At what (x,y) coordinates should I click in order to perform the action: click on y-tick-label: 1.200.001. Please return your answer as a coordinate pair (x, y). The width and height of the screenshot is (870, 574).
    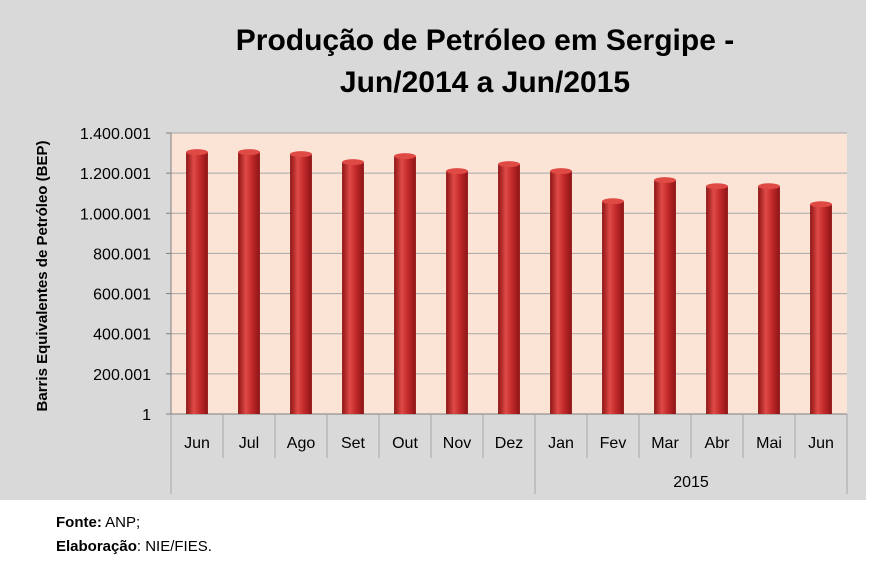
    Looking at the image, I should click on (115, 174).